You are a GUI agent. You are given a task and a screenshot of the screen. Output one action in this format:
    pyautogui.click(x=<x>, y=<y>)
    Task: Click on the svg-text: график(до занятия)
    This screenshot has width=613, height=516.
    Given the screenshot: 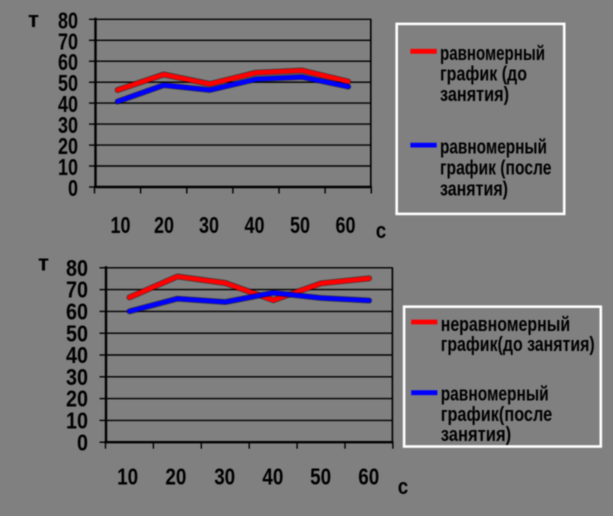 What is the action you would take?
    pyautogui.click(x=518, y=345)
    